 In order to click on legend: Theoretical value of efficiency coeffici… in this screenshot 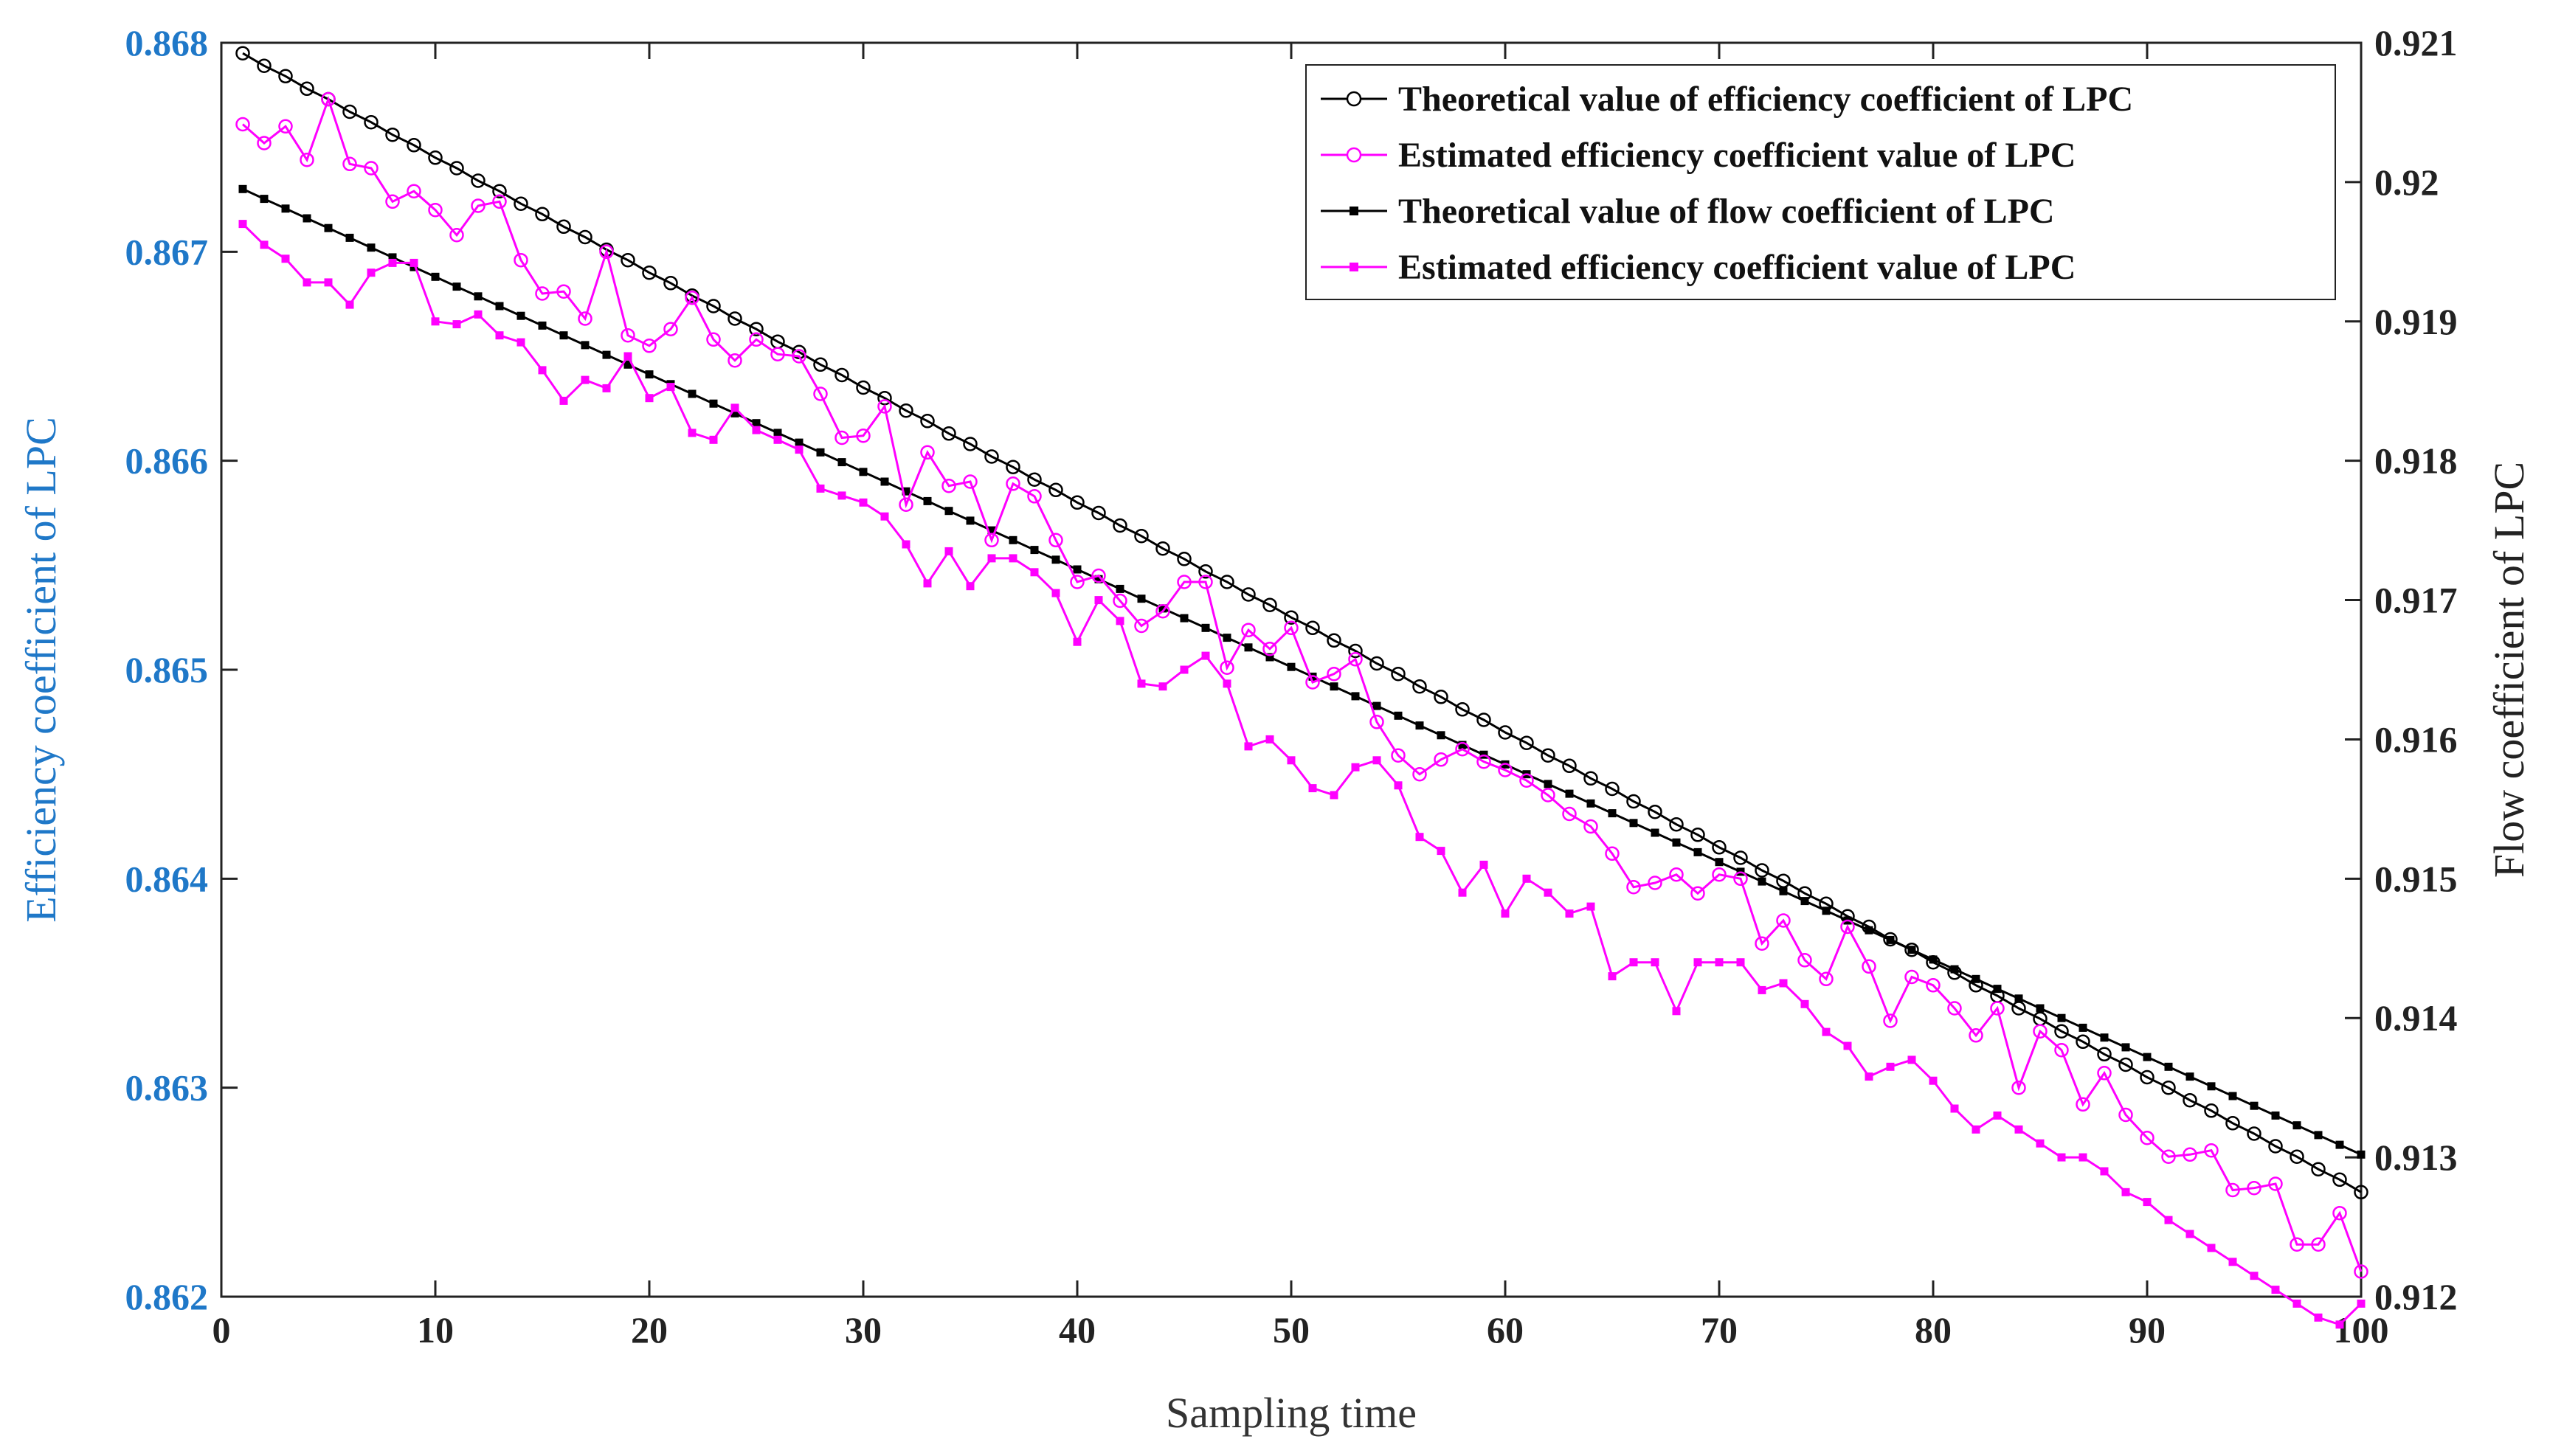, I will do `click(1821, 182)`.